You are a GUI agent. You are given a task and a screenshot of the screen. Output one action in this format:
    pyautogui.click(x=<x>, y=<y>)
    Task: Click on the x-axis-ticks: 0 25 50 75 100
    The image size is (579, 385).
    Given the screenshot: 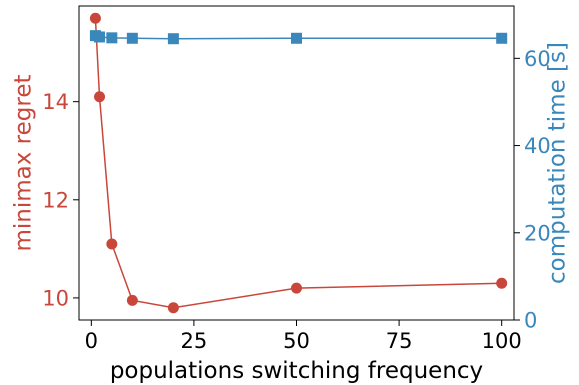 What is the action you would take?
    pyautogui.click(x=303, y=336)
    